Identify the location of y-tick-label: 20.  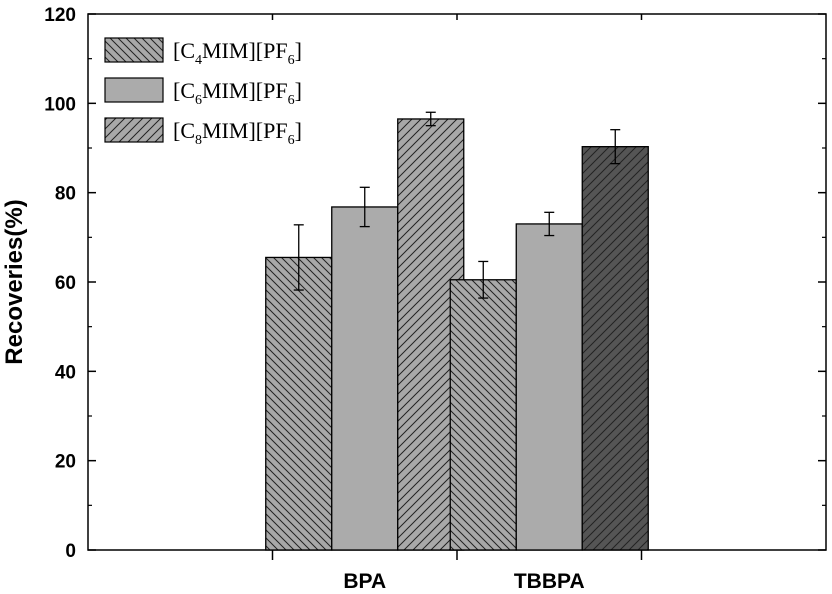
(65, 462).